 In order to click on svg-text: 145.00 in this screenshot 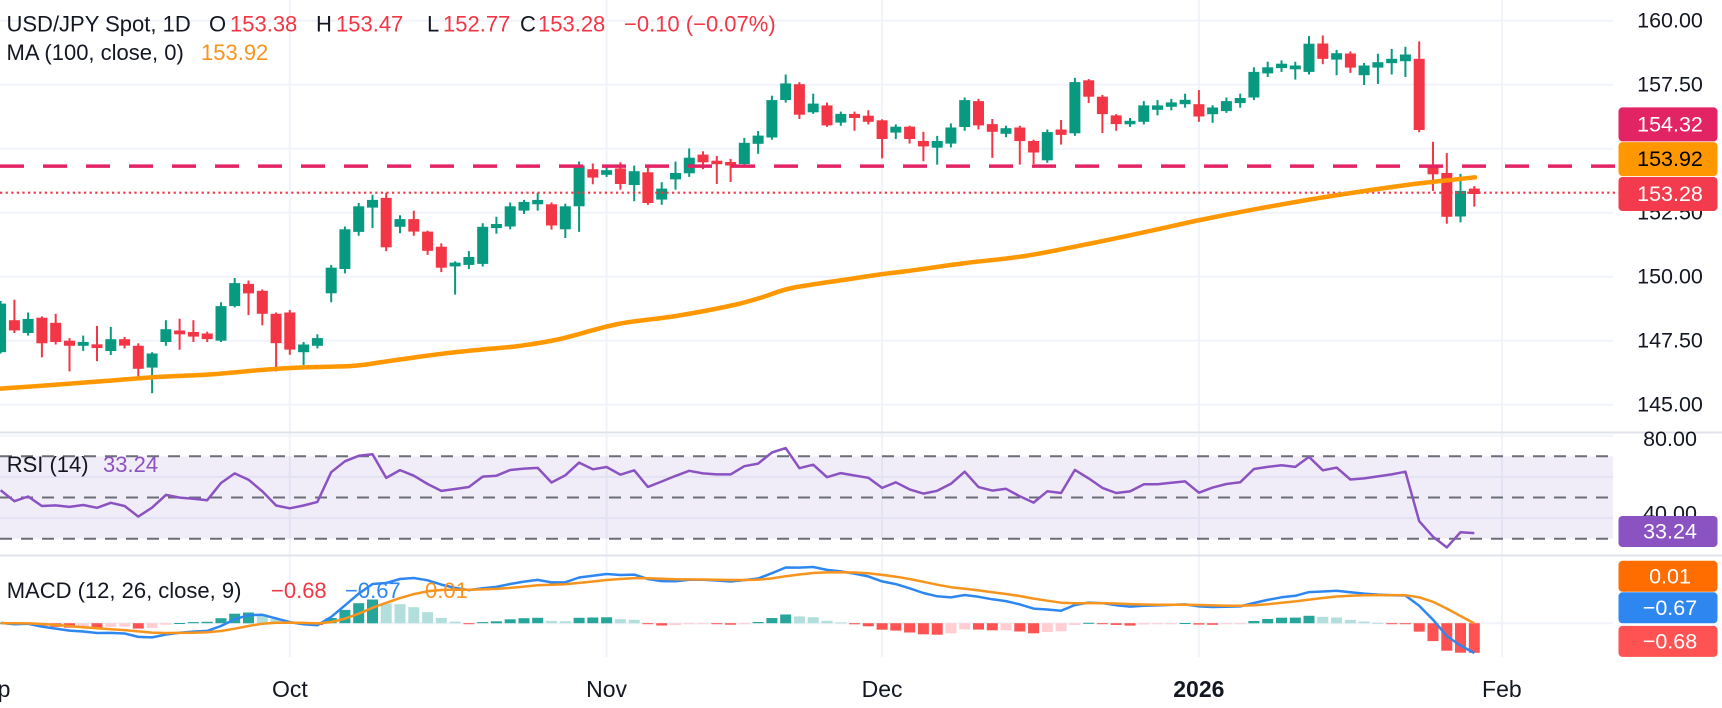, I will do `click(1670, 405)`.